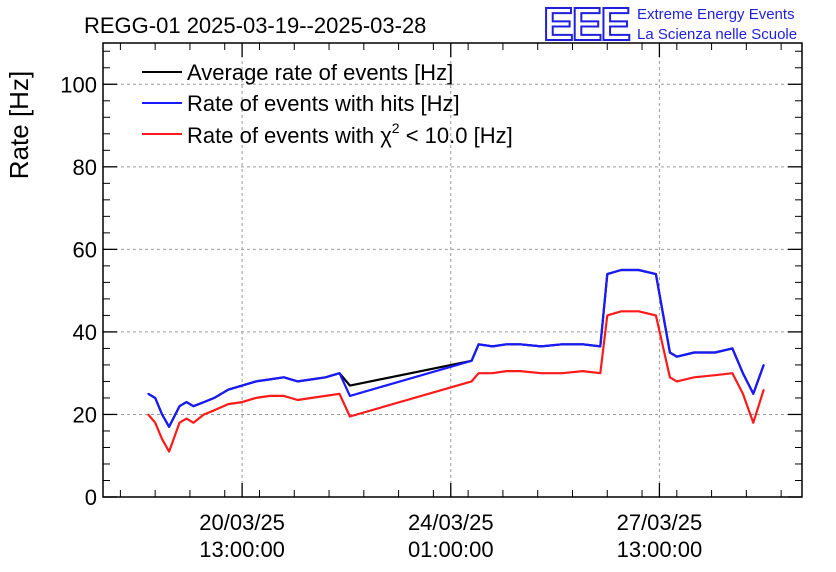 This screenshot has height=572, width=836. I want to click on chart-title: REGG-01 2025-03-19--2025-03-28, so click(255, 25).